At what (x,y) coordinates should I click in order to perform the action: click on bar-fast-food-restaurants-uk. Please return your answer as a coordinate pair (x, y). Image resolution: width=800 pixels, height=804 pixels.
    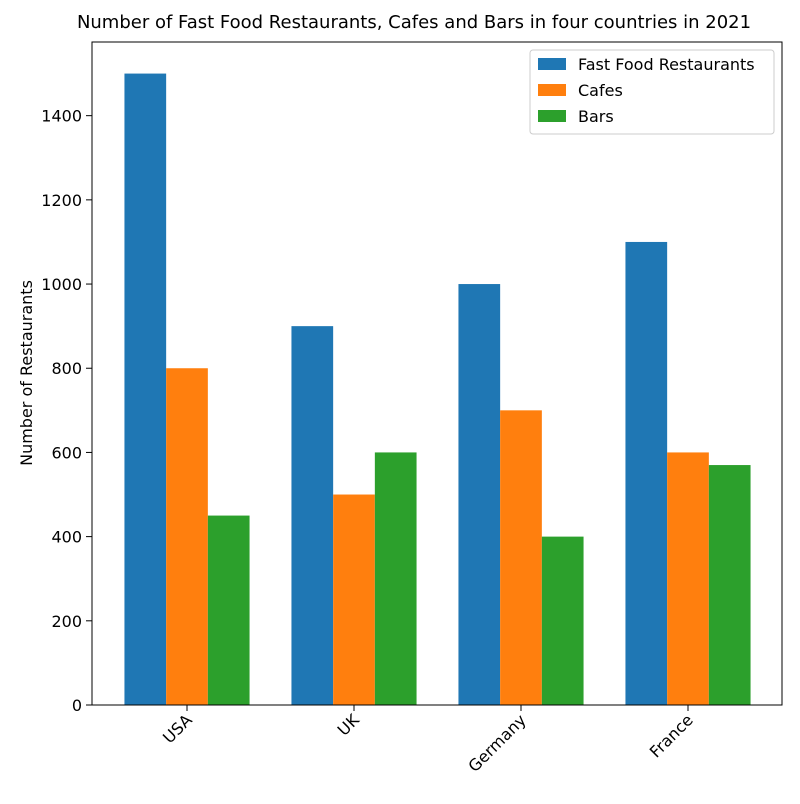
    Looking at the image, I should click on (312, 515).